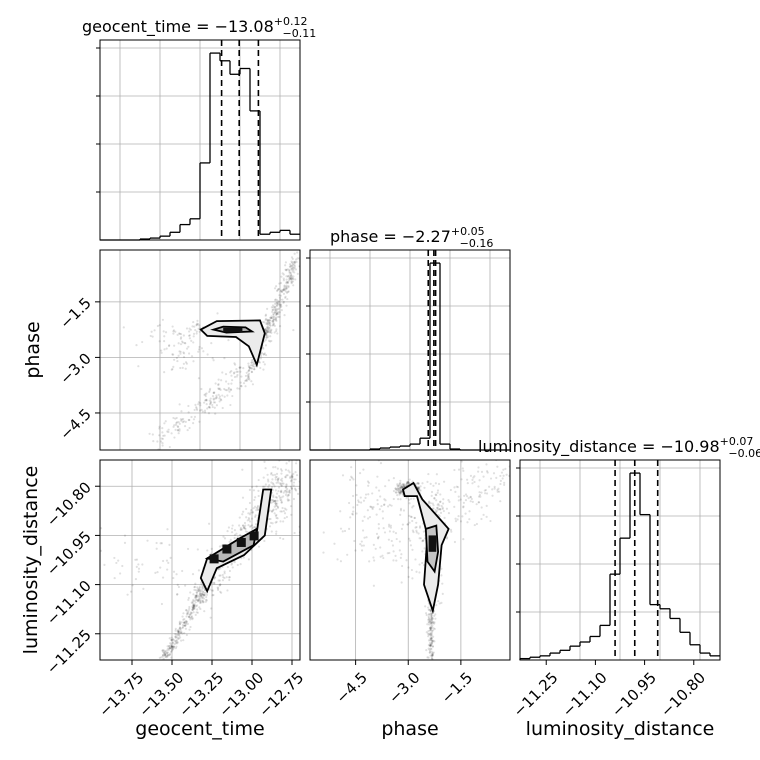 Image resolution: width=760 pixels, height=760 pixels. Describe the element at coordinates (33, 349) in the screenshot. I see `phase-ylabel: phase` at that location.